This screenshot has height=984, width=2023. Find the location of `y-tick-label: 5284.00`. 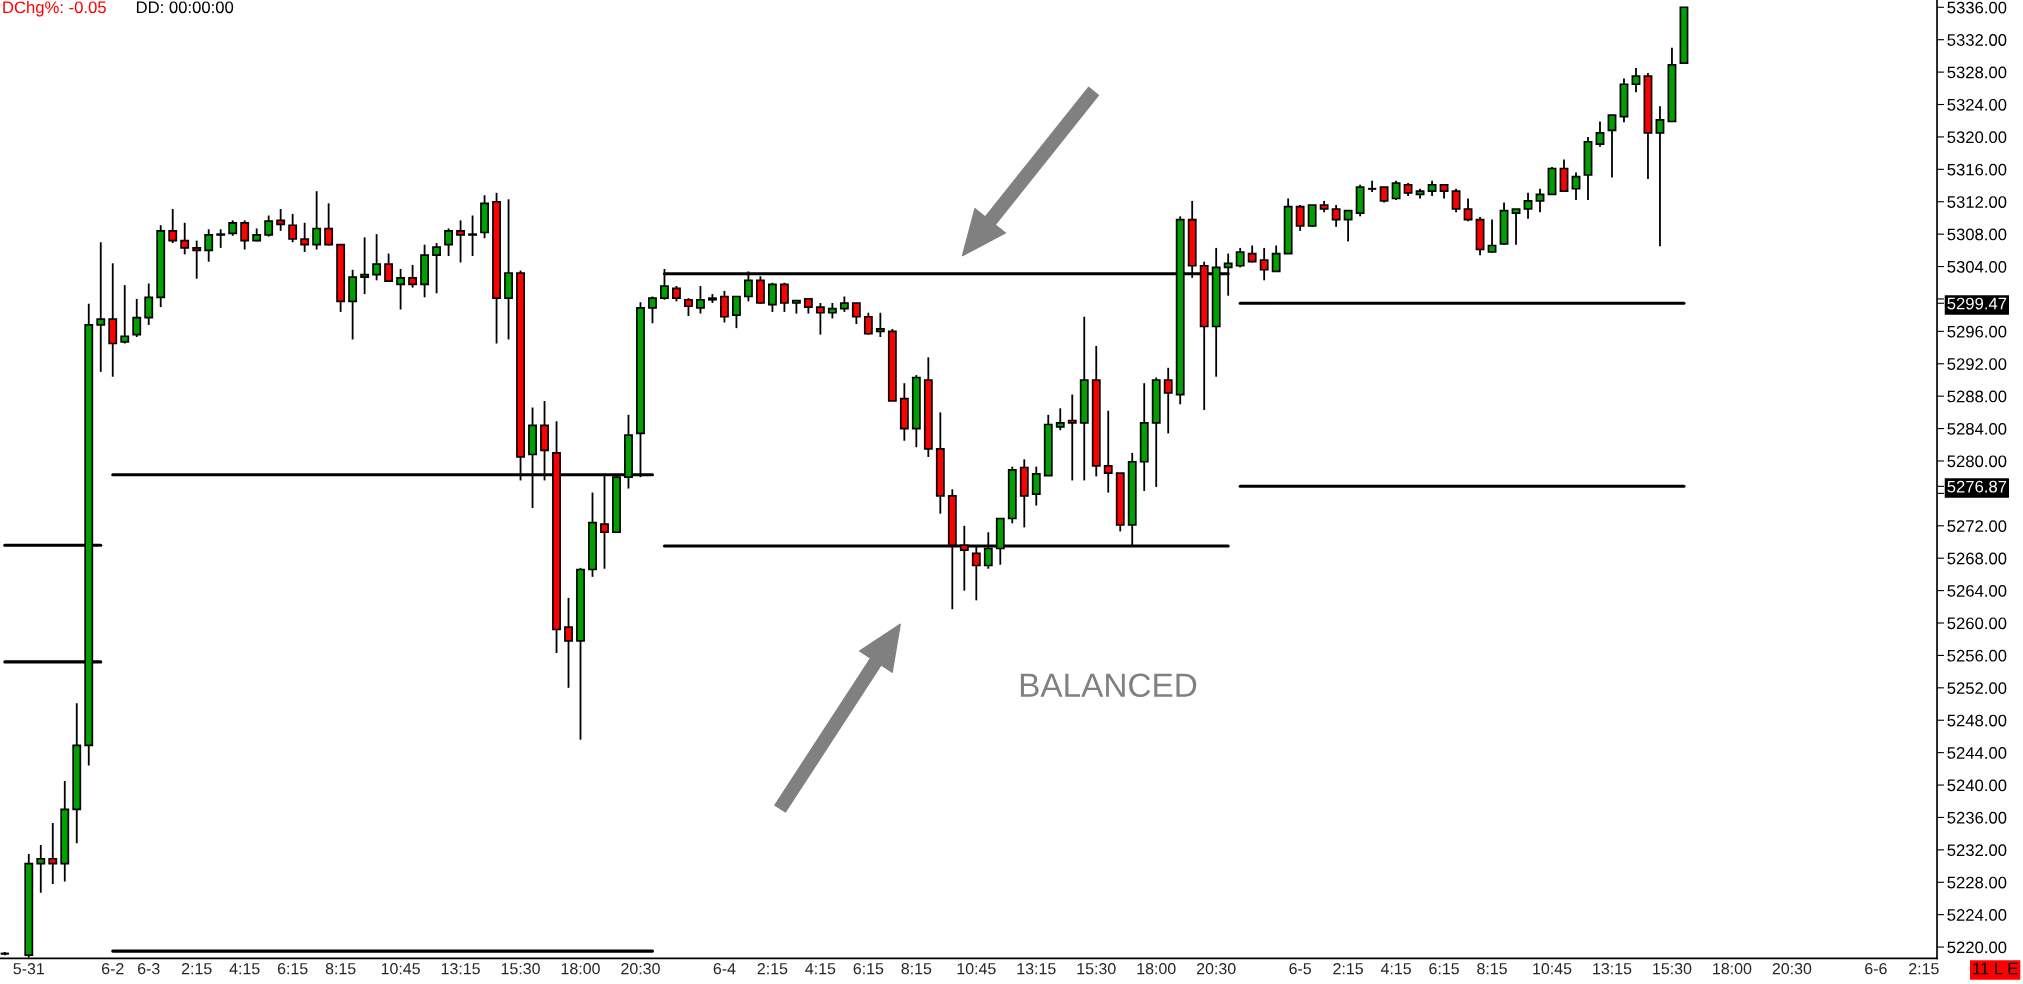

y-tick-label: 5284.00 is located at coordinates (1977, 428).